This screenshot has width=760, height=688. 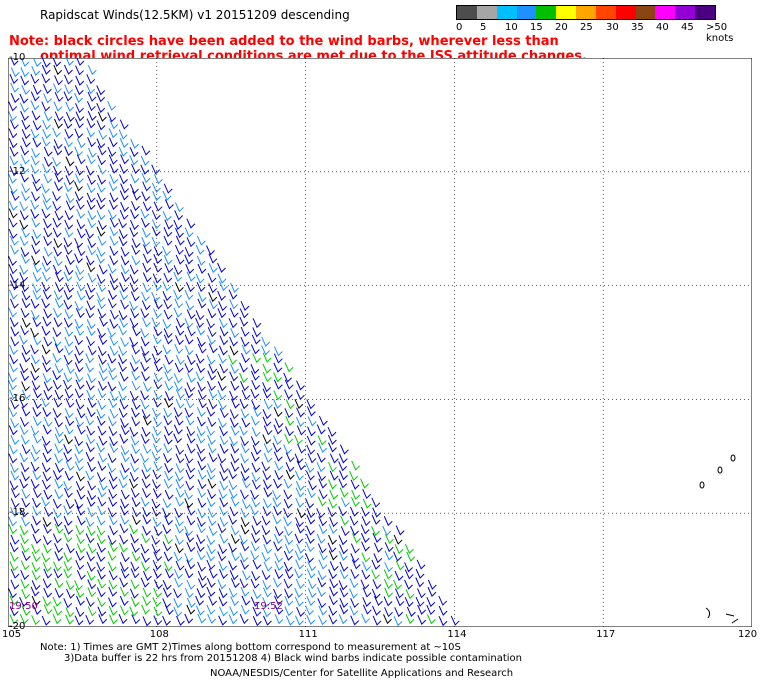 What do you see at coordinates (637, 27) in the screenshot?
I see `legend-label: 35` at bounding box center [637, 27].